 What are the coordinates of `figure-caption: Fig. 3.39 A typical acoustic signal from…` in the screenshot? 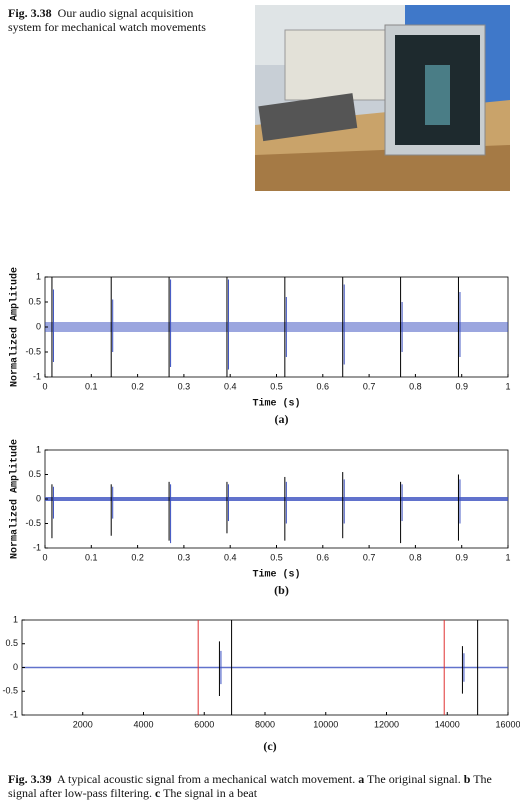 It's located at (263, 786).